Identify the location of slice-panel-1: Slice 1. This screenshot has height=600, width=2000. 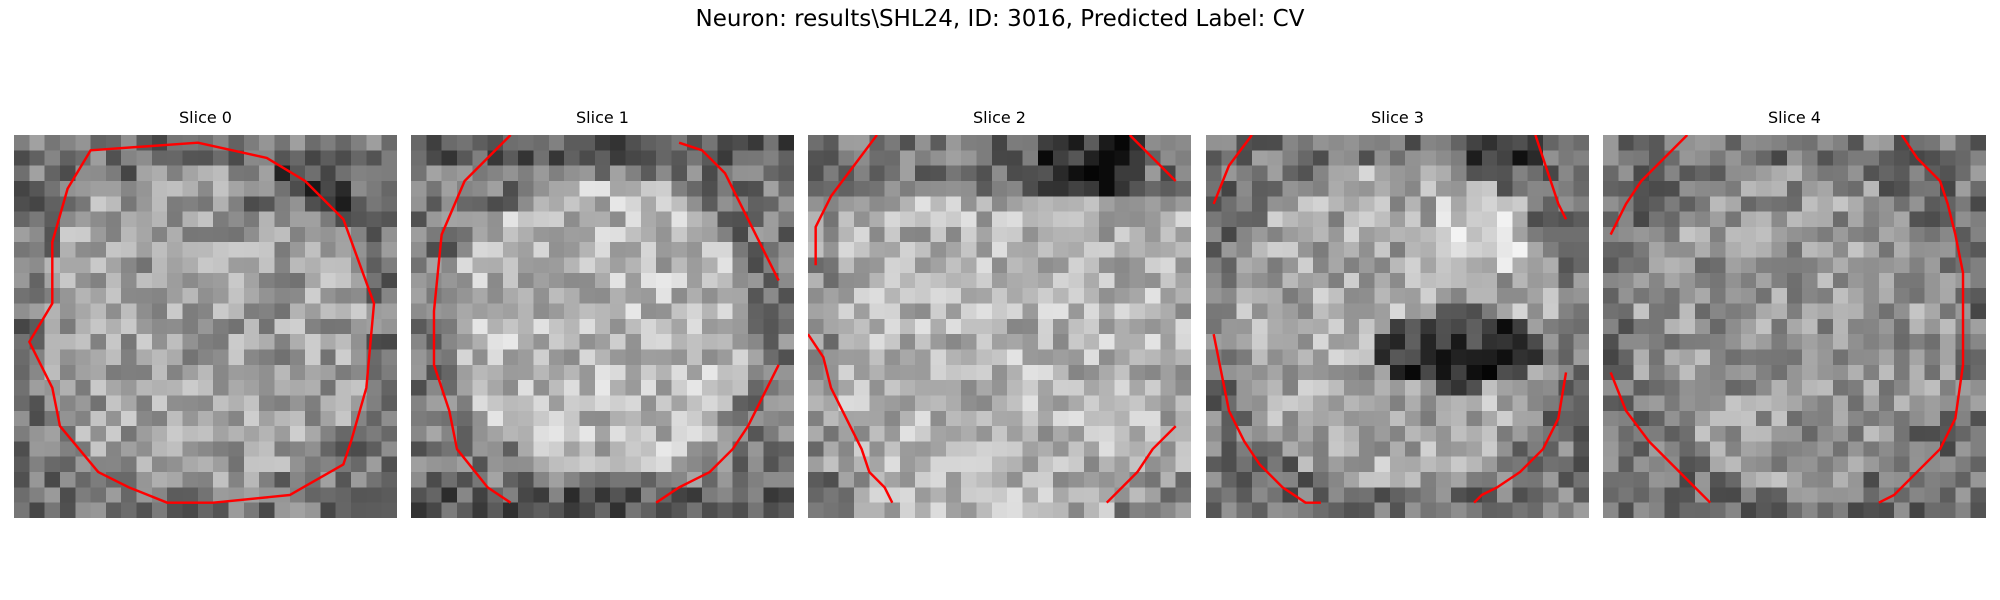
(602, 314).